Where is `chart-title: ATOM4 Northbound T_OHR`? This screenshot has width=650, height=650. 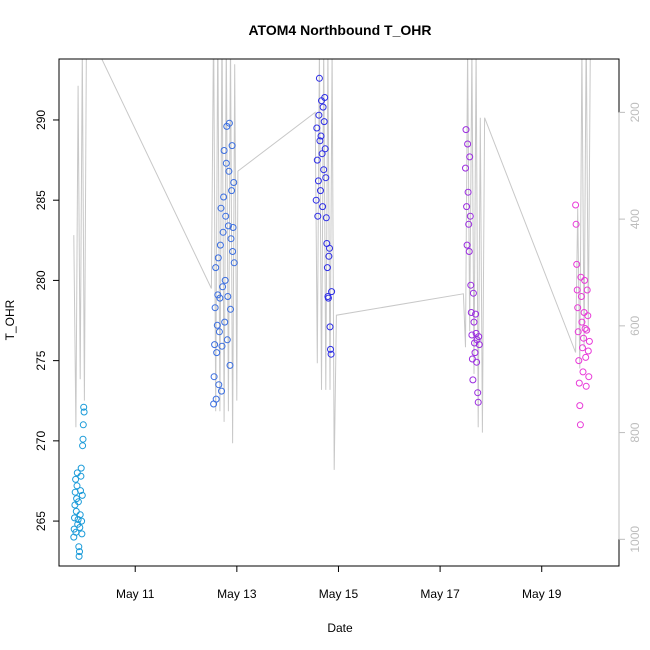
chart-title: ATOM4 Northbound T_OHR is located at coordinates (339, 30).